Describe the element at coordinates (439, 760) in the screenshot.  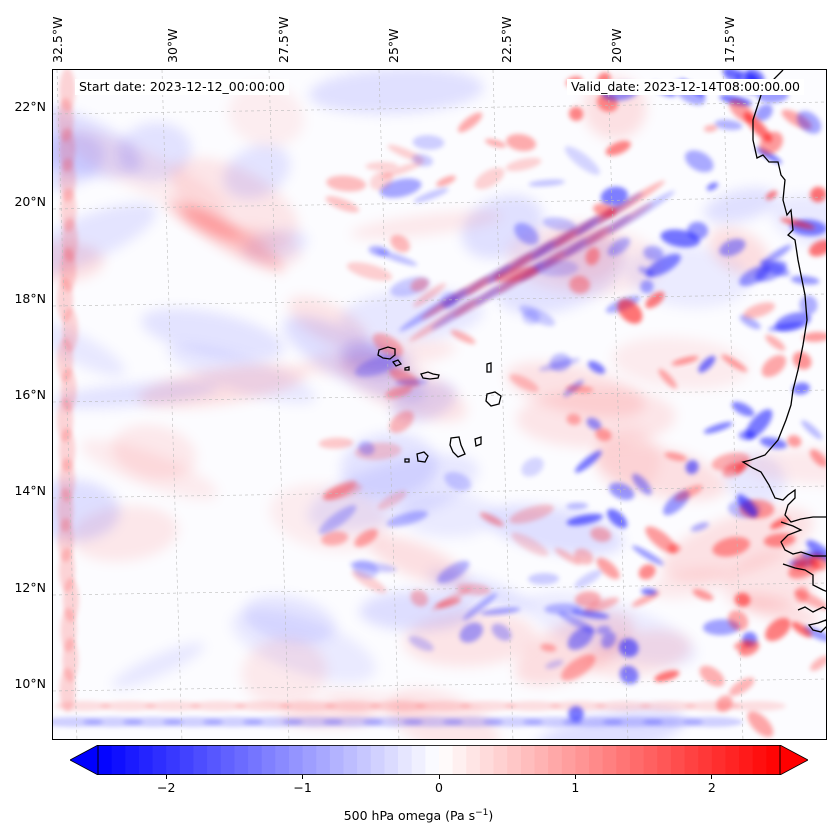
I see `colorbar` at that location.